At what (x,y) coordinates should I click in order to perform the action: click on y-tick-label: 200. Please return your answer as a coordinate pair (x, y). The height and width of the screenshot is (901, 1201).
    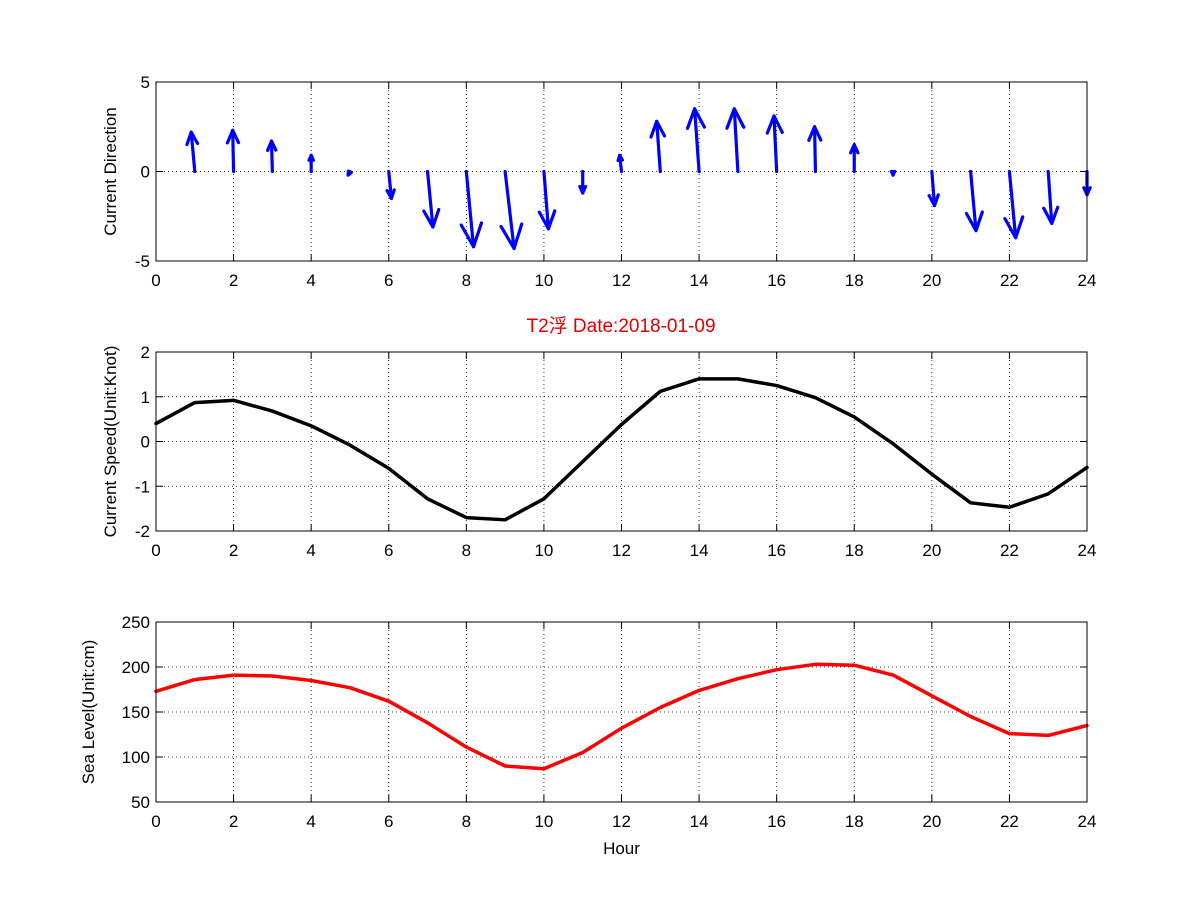
    Looking at the image, I should click on (136, 667).